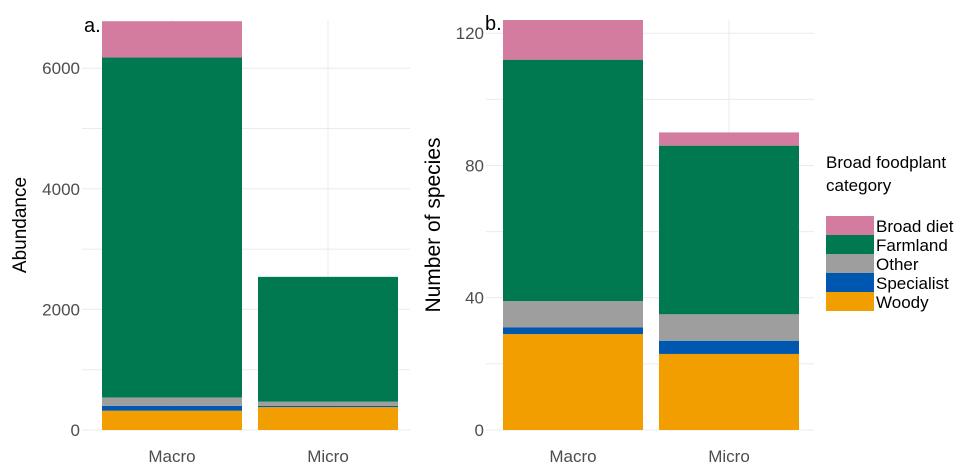 The image size is (973, 467). I want to click on legend-label: Broad diet, so click(915, 226).